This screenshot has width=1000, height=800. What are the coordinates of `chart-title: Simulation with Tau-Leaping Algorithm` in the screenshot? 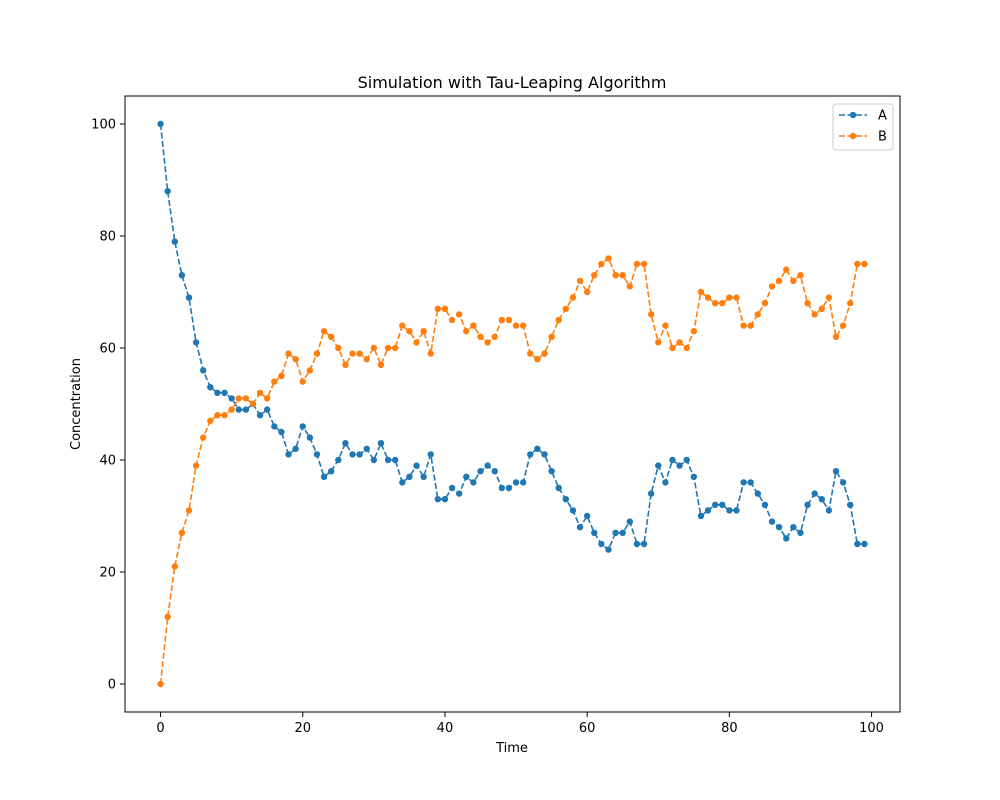 It's located at (512, 82).